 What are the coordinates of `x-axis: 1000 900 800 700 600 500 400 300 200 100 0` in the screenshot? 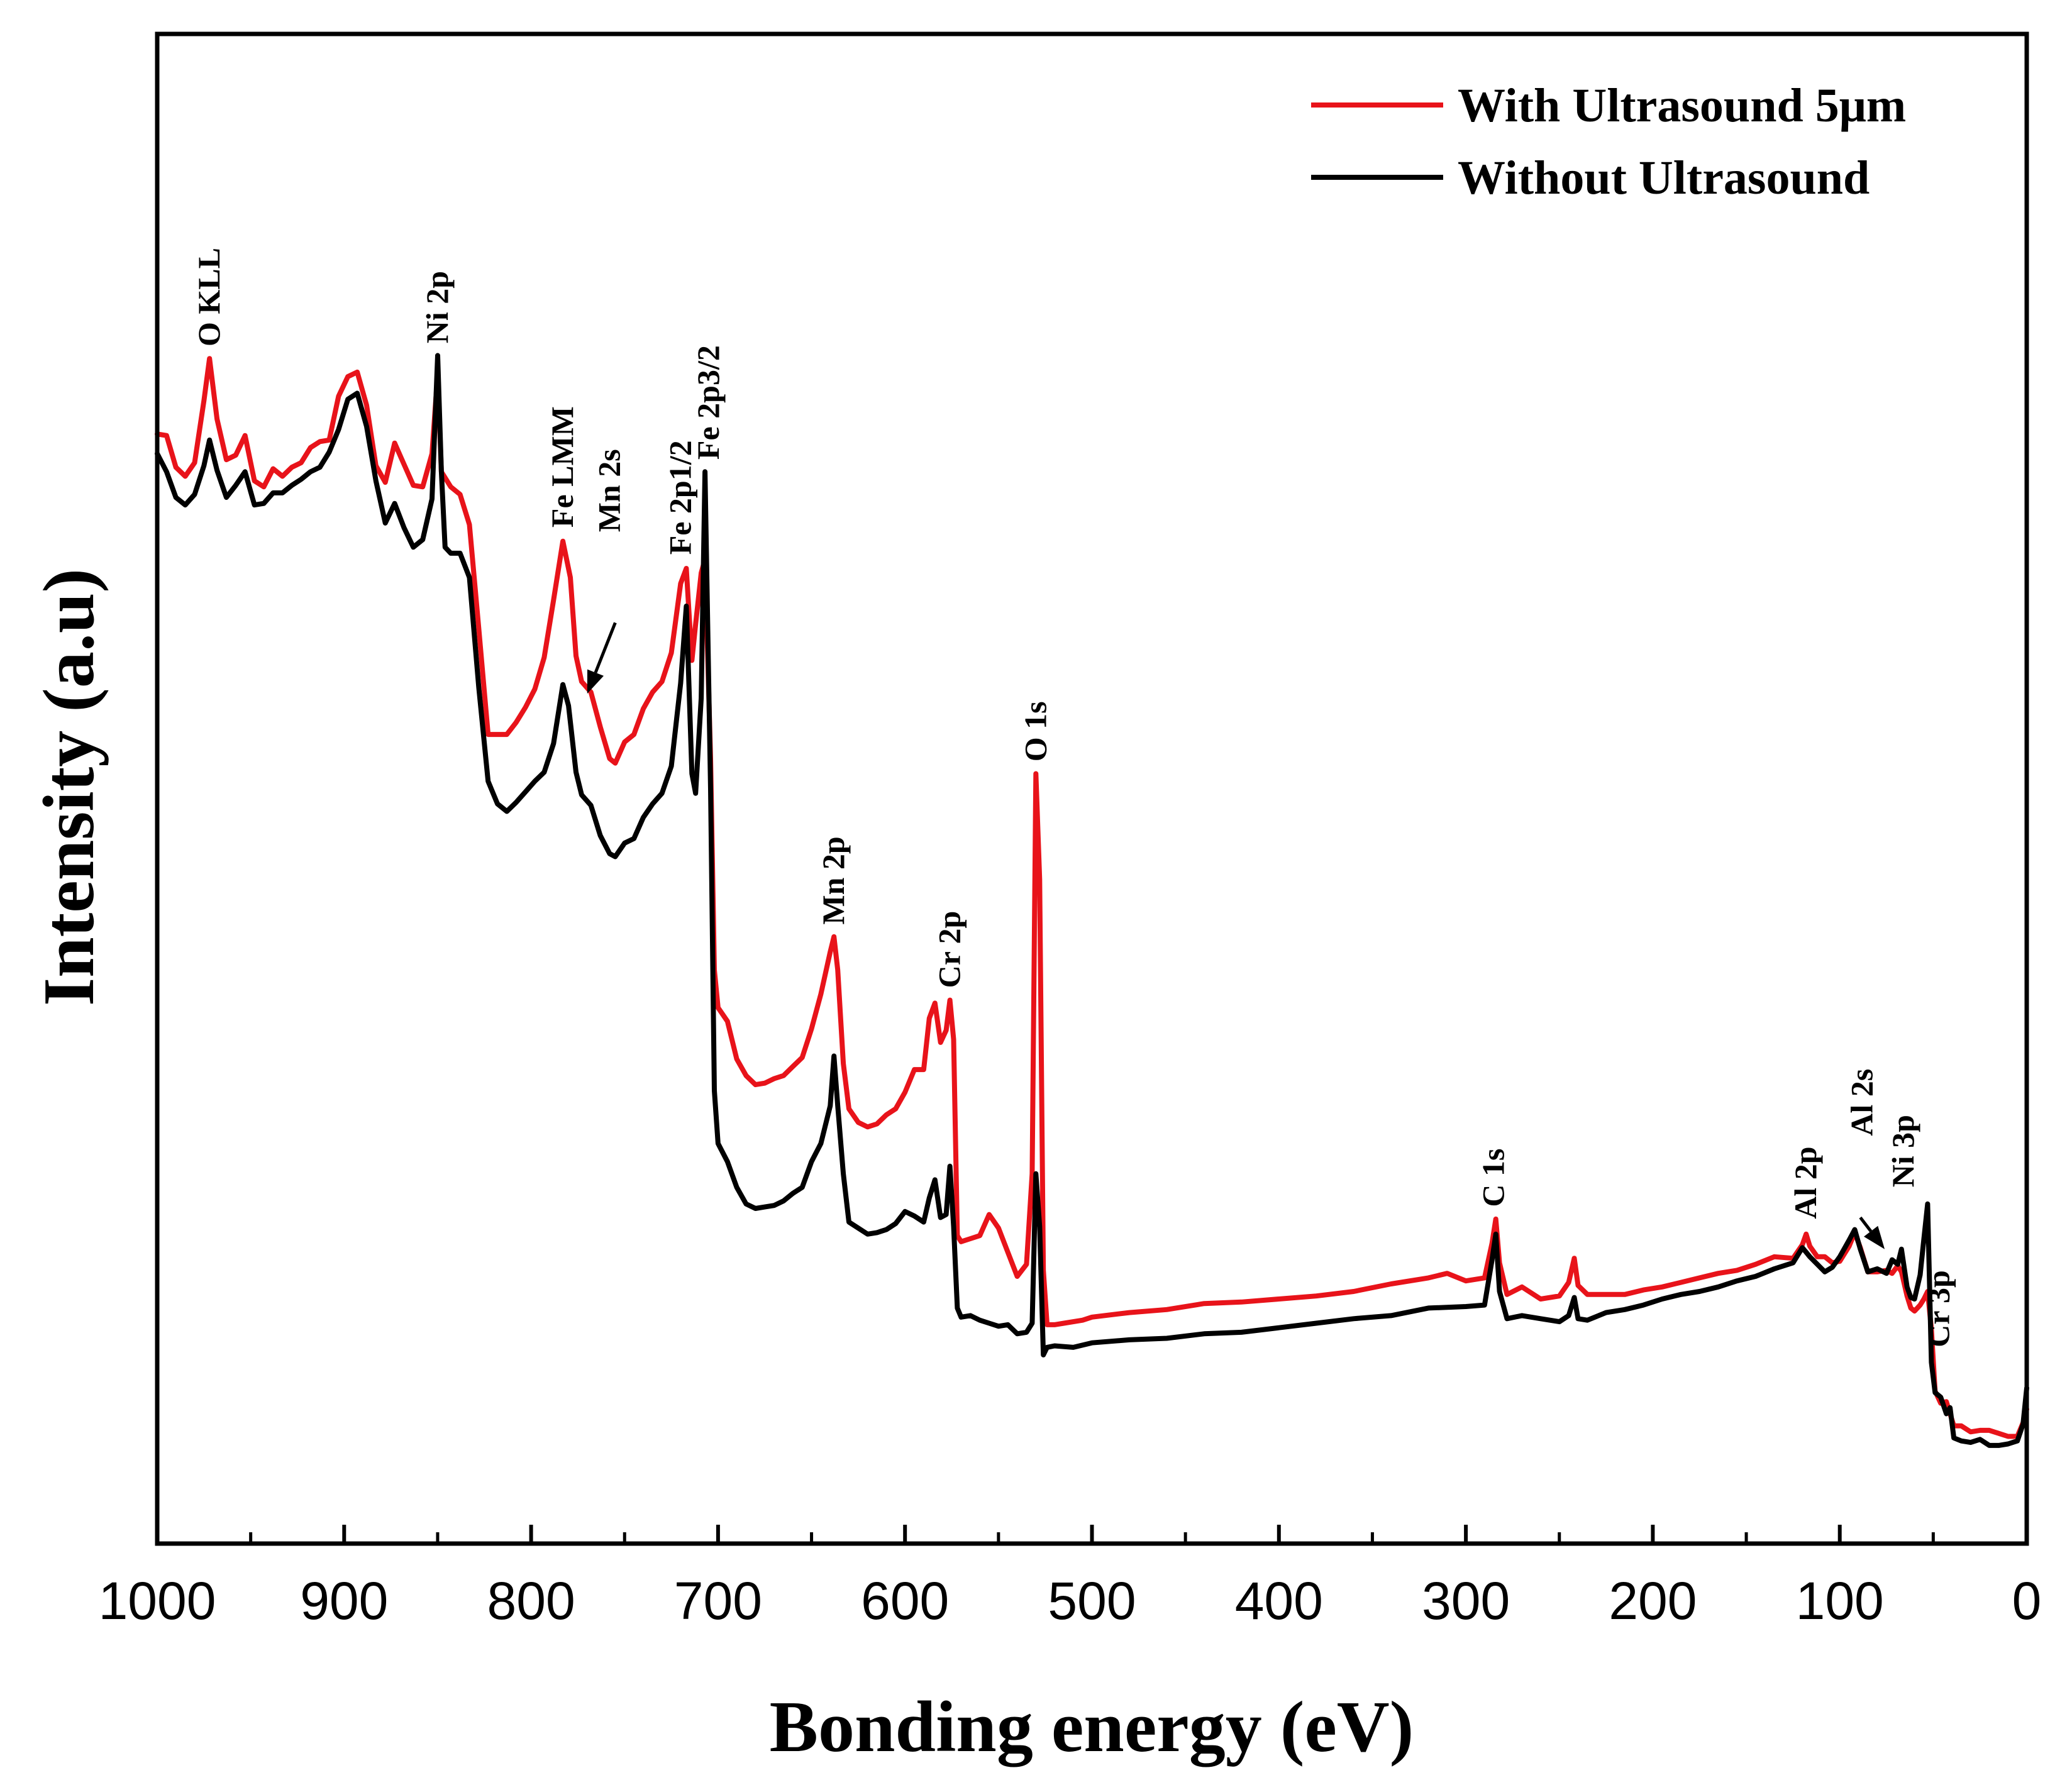 It's located at (1070, 1577).